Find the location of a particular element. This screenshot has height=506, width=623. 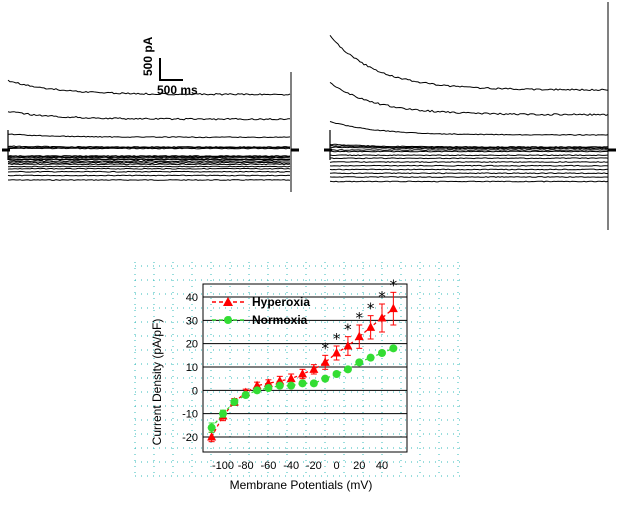

x-tick-label: 0 is located at coordinates (337, 466).